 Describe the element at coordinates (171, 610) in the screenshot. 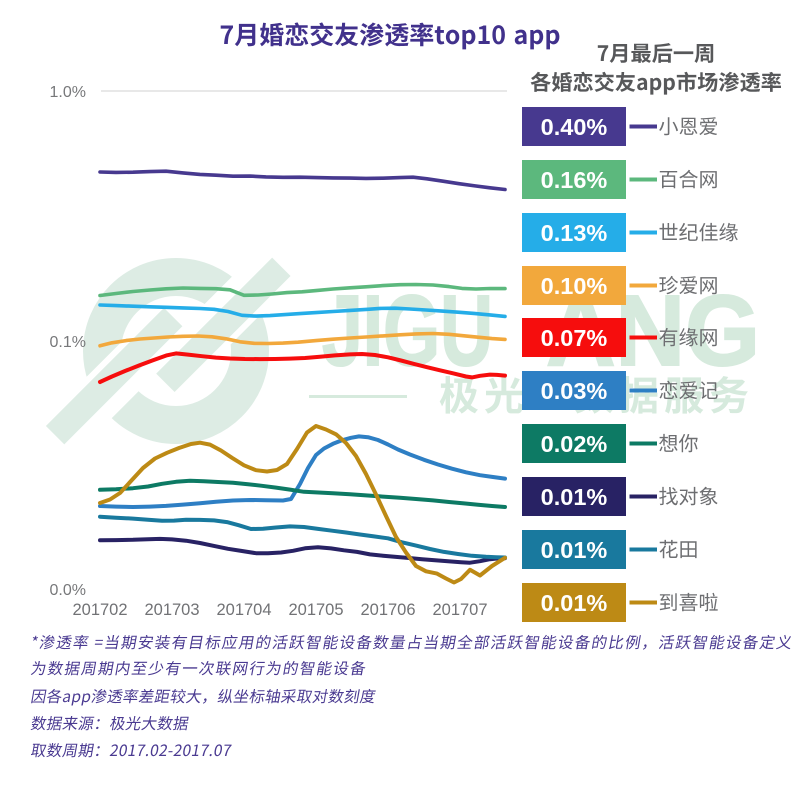

I see `svg-text: 201703` at that location.